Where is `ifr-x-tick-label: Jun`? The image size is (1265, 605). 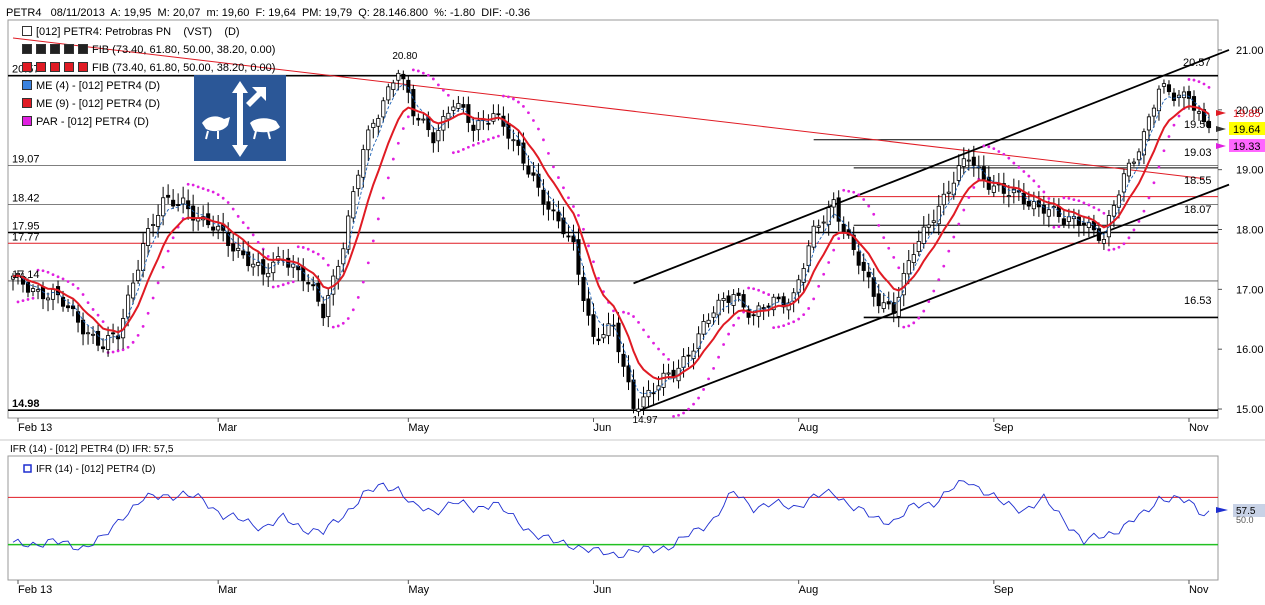
ifr-x-tick-label: Jun is located at coordinates (602, 590).